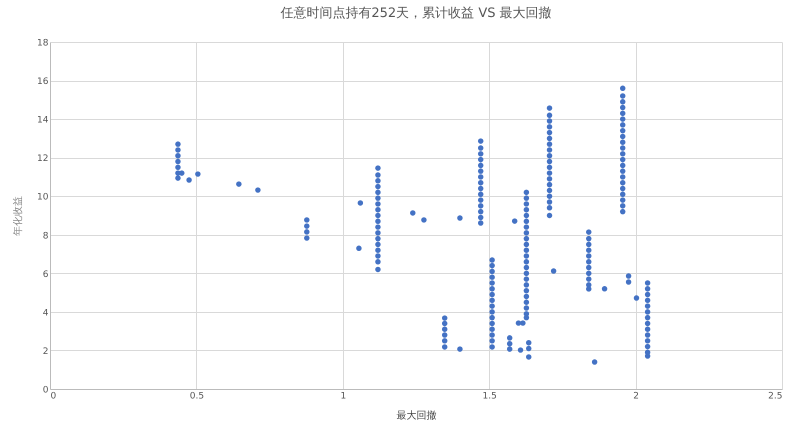 This screenshot has width=800, height=439. I want to click on y-tick-label: 12, so click(42, 159).